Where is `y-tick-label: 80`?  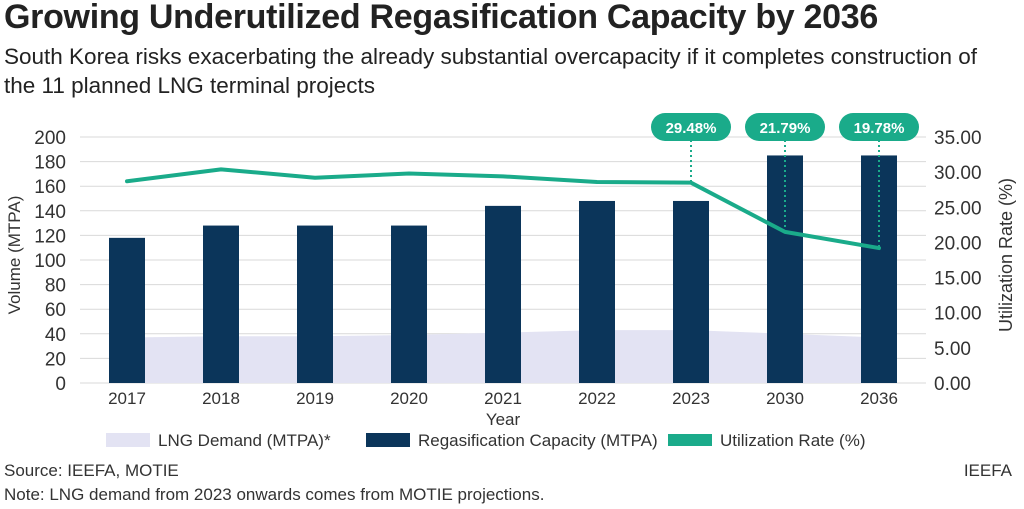
y-tick-label: 80 is located at coordinates (55, 286).